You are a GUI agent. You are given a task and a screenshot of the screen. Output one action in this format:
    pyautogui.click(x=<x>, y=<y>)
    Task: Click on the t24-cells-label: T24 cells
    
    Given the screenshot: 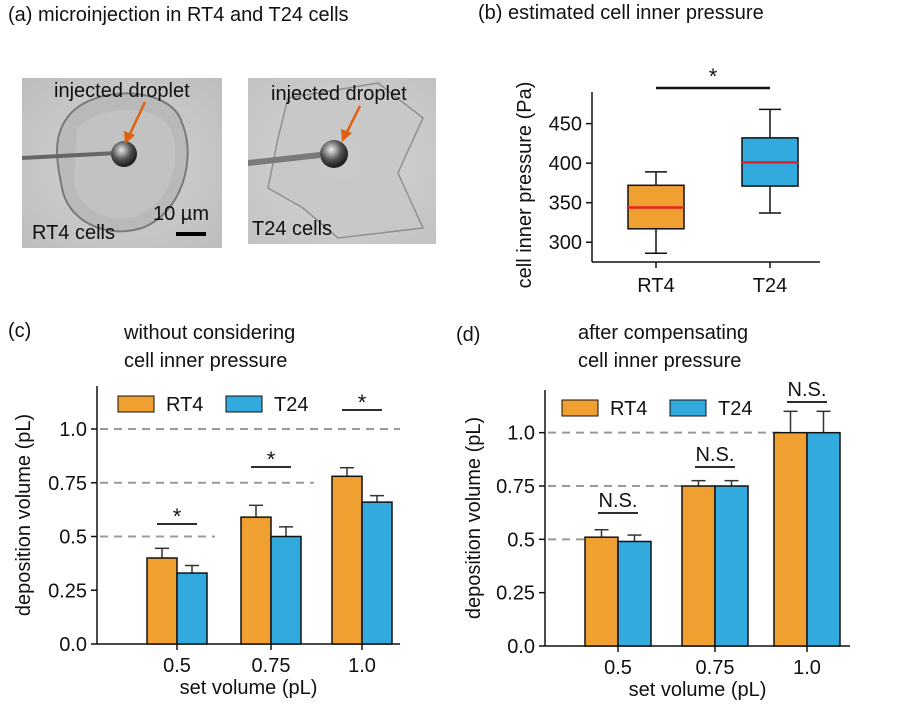 What is the action you would take?
    pyautogui.click(x=292, y=229)
    